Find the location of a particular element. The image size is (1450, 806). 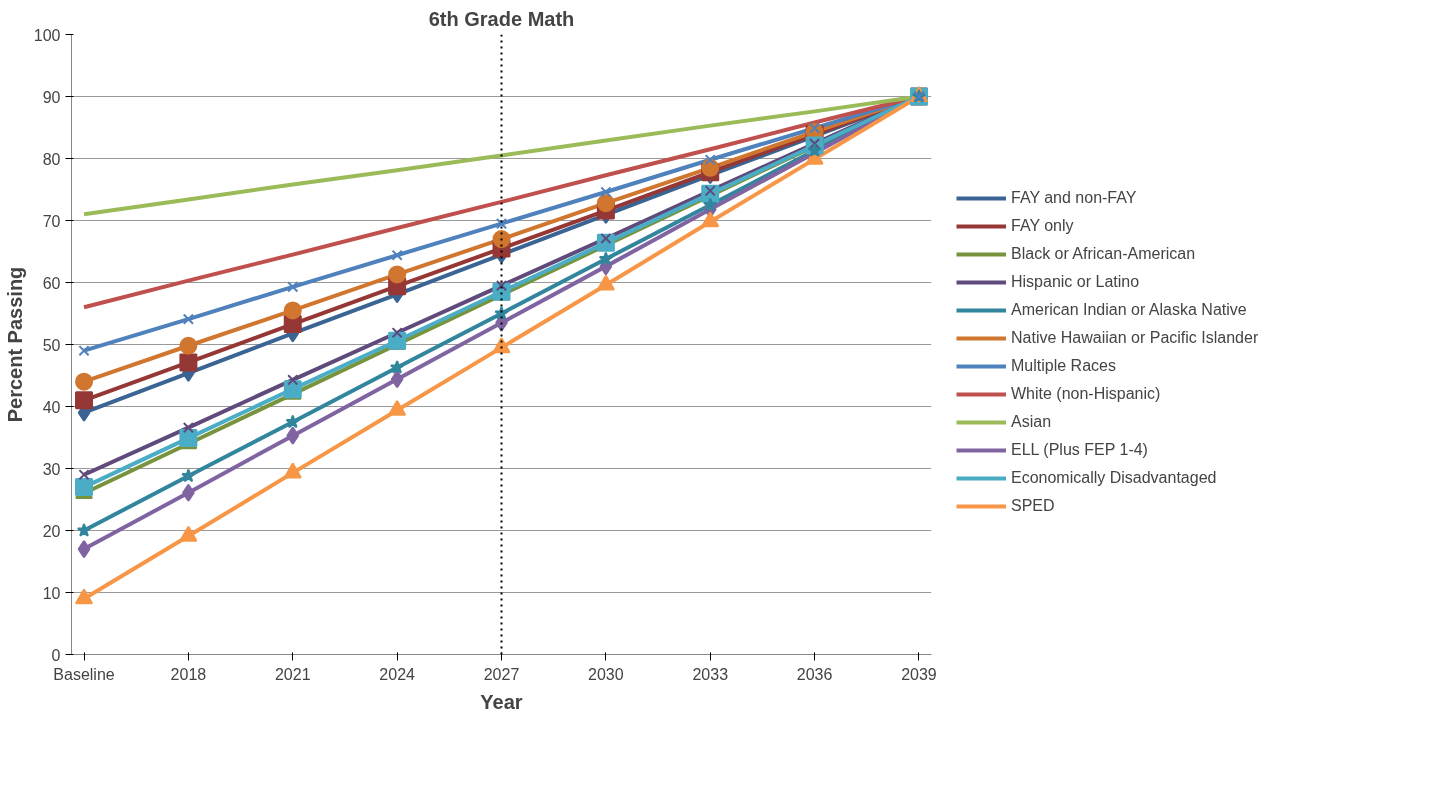

legend-label: American Indian or Alaska Native is located at coordinates (1129, 309).